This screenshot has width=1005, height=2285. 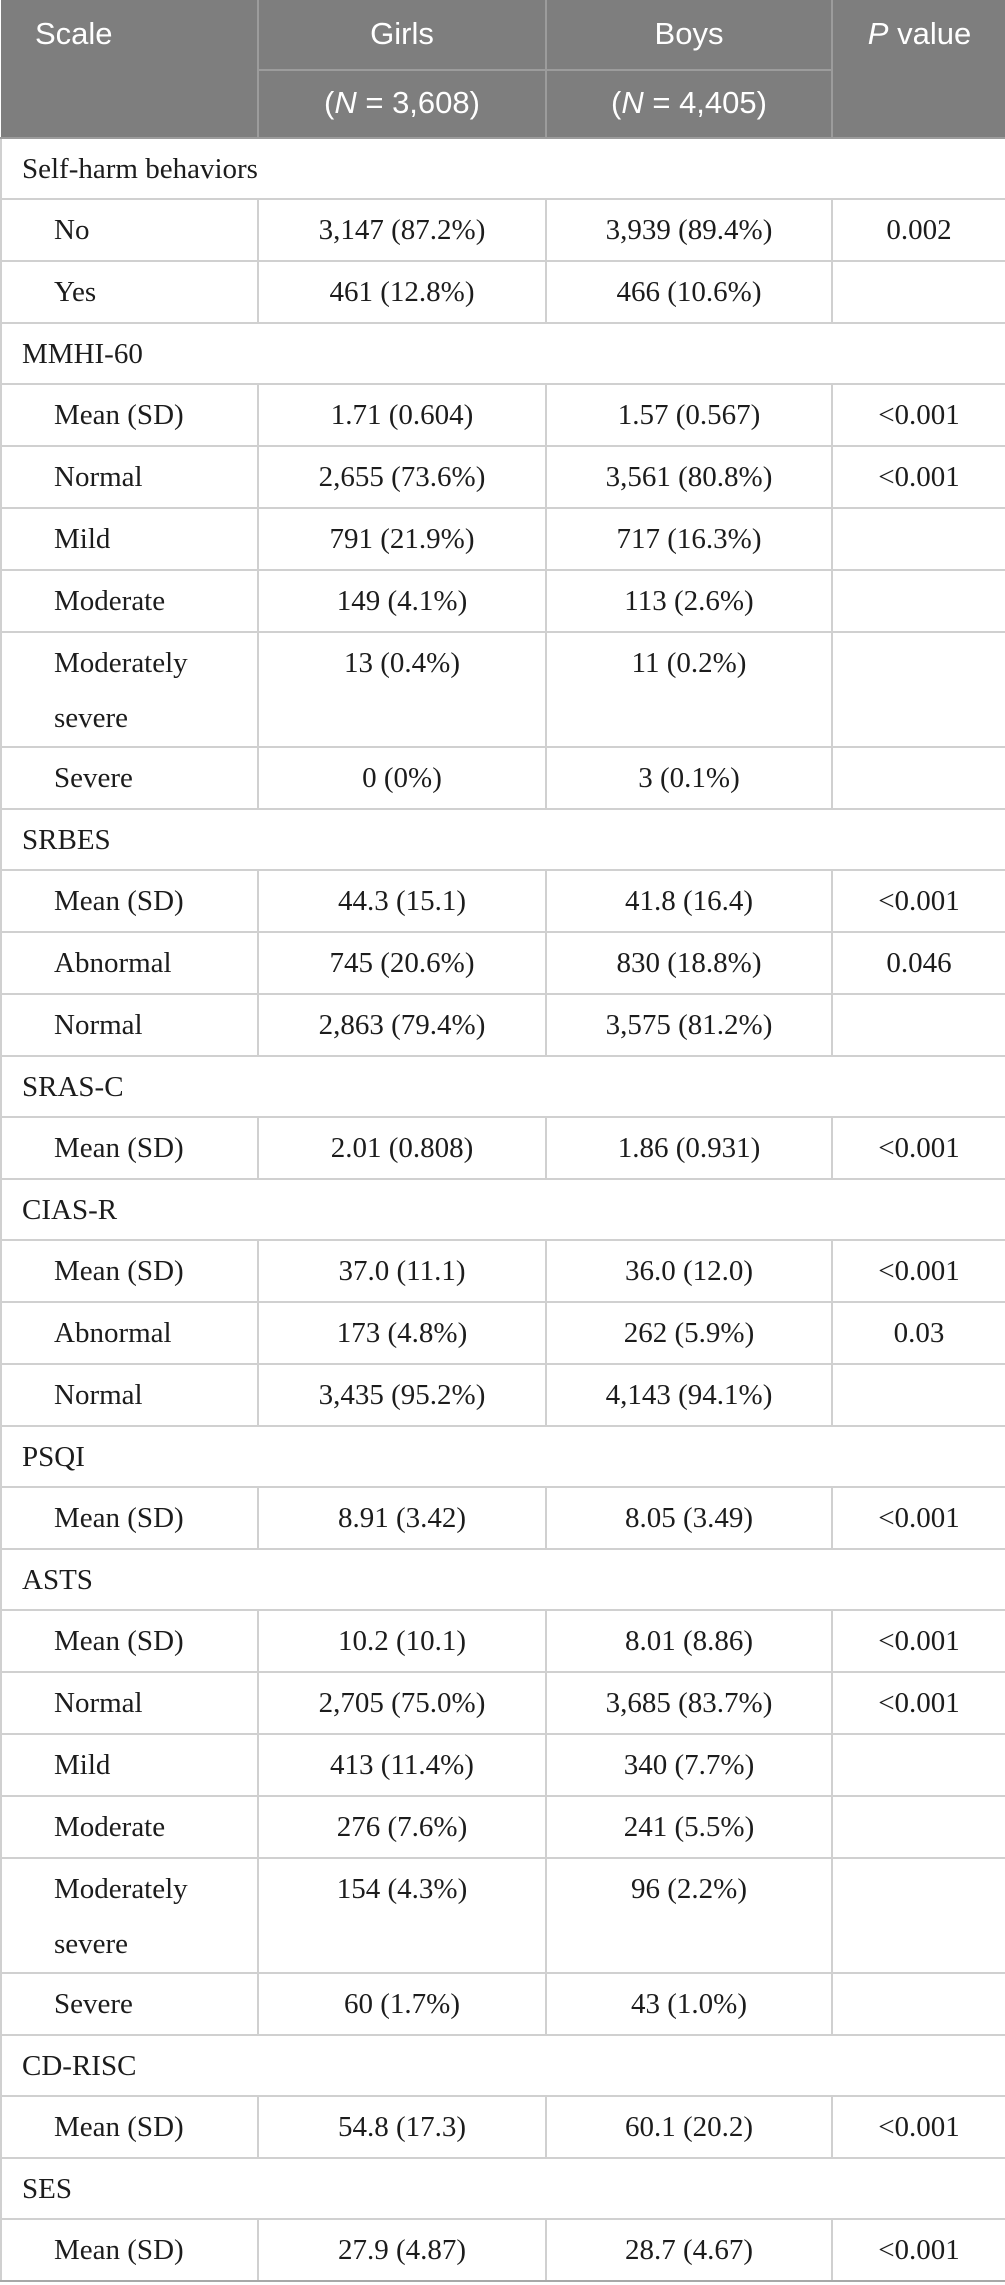 I want to click on header-boys-n: (N = 4,405), so click(x=689, y=104).